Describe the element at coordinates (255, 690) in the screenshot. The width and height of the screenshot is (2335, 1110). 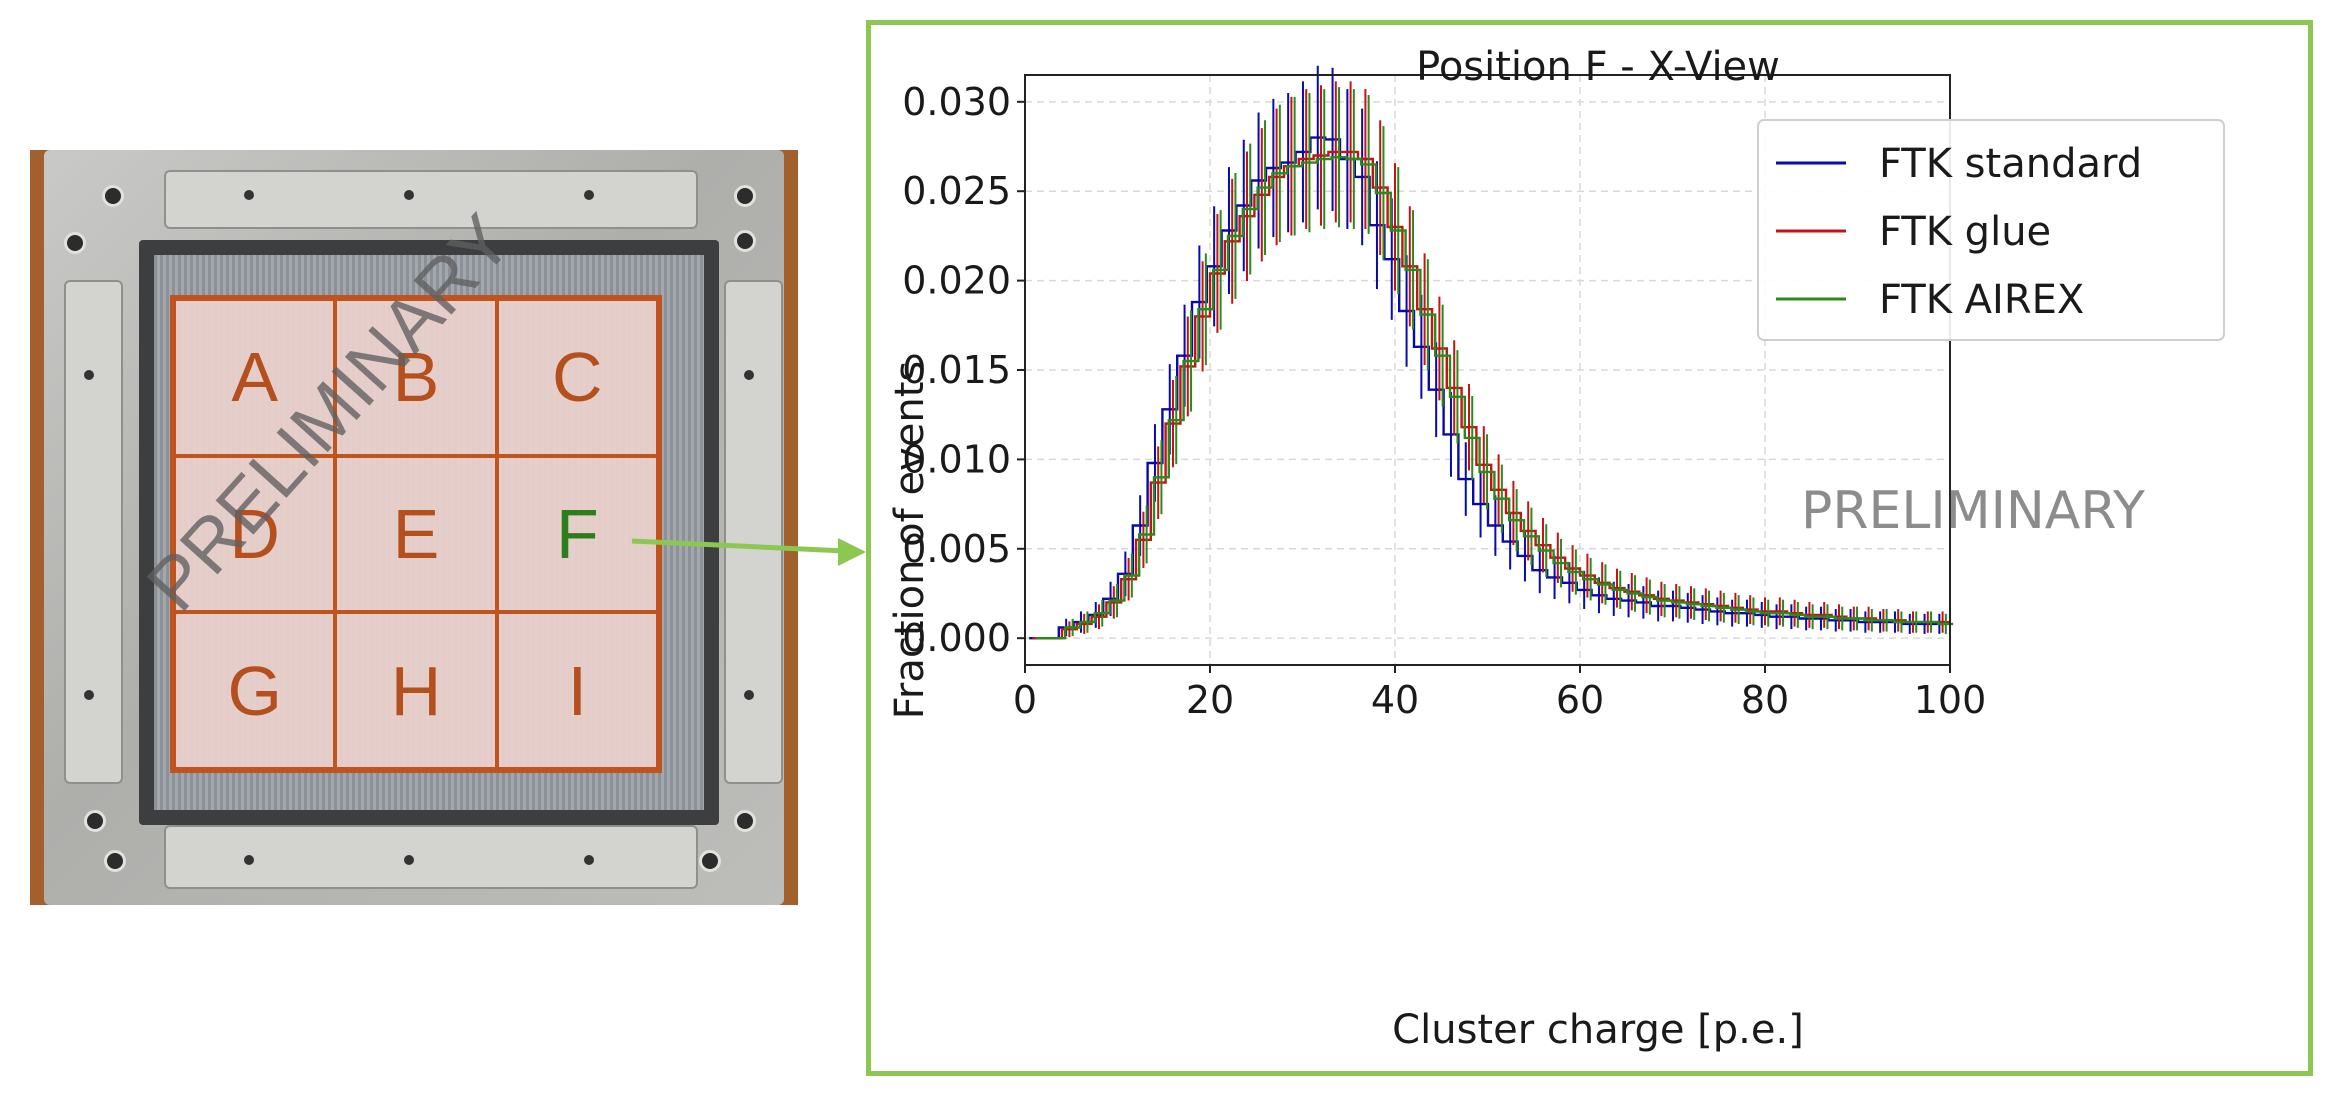
I see `cell-g: G` at that location.